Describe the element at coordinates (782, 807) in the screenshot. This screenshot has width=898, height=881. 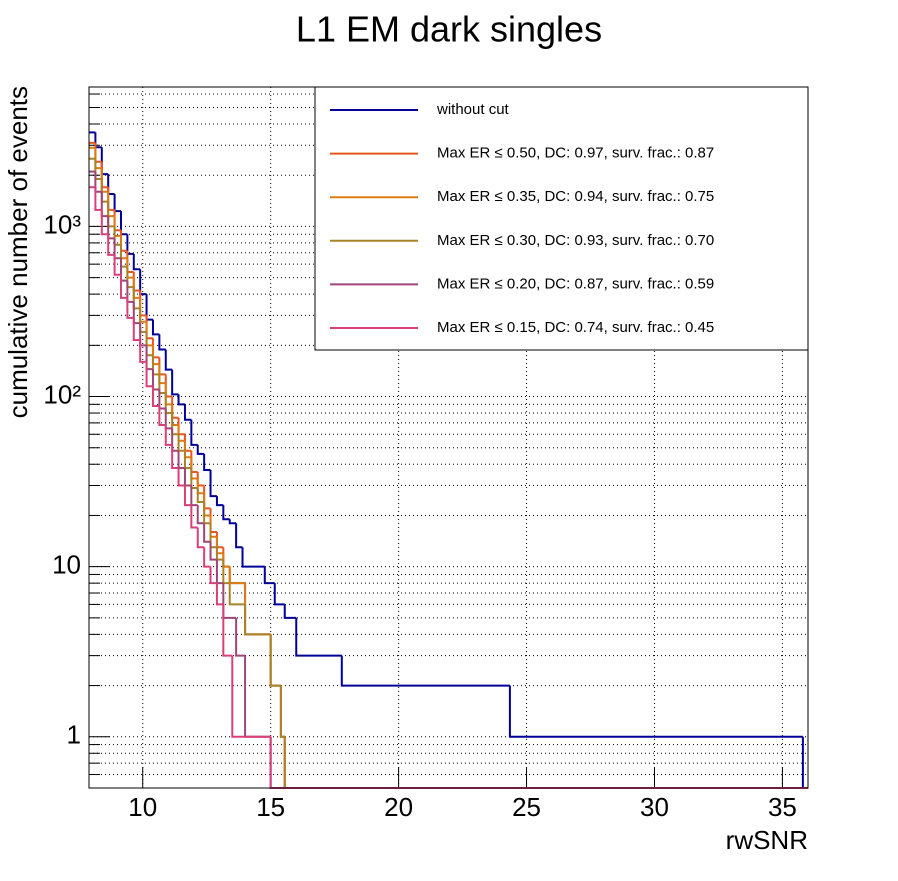
I see `x-tick-label: 35` at that location.